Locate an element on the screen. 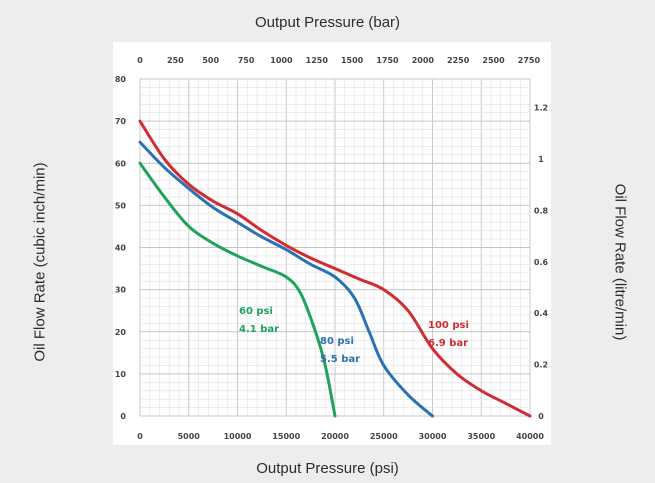  right-tick-label: 0.2 is located at coordinates (541, 365).